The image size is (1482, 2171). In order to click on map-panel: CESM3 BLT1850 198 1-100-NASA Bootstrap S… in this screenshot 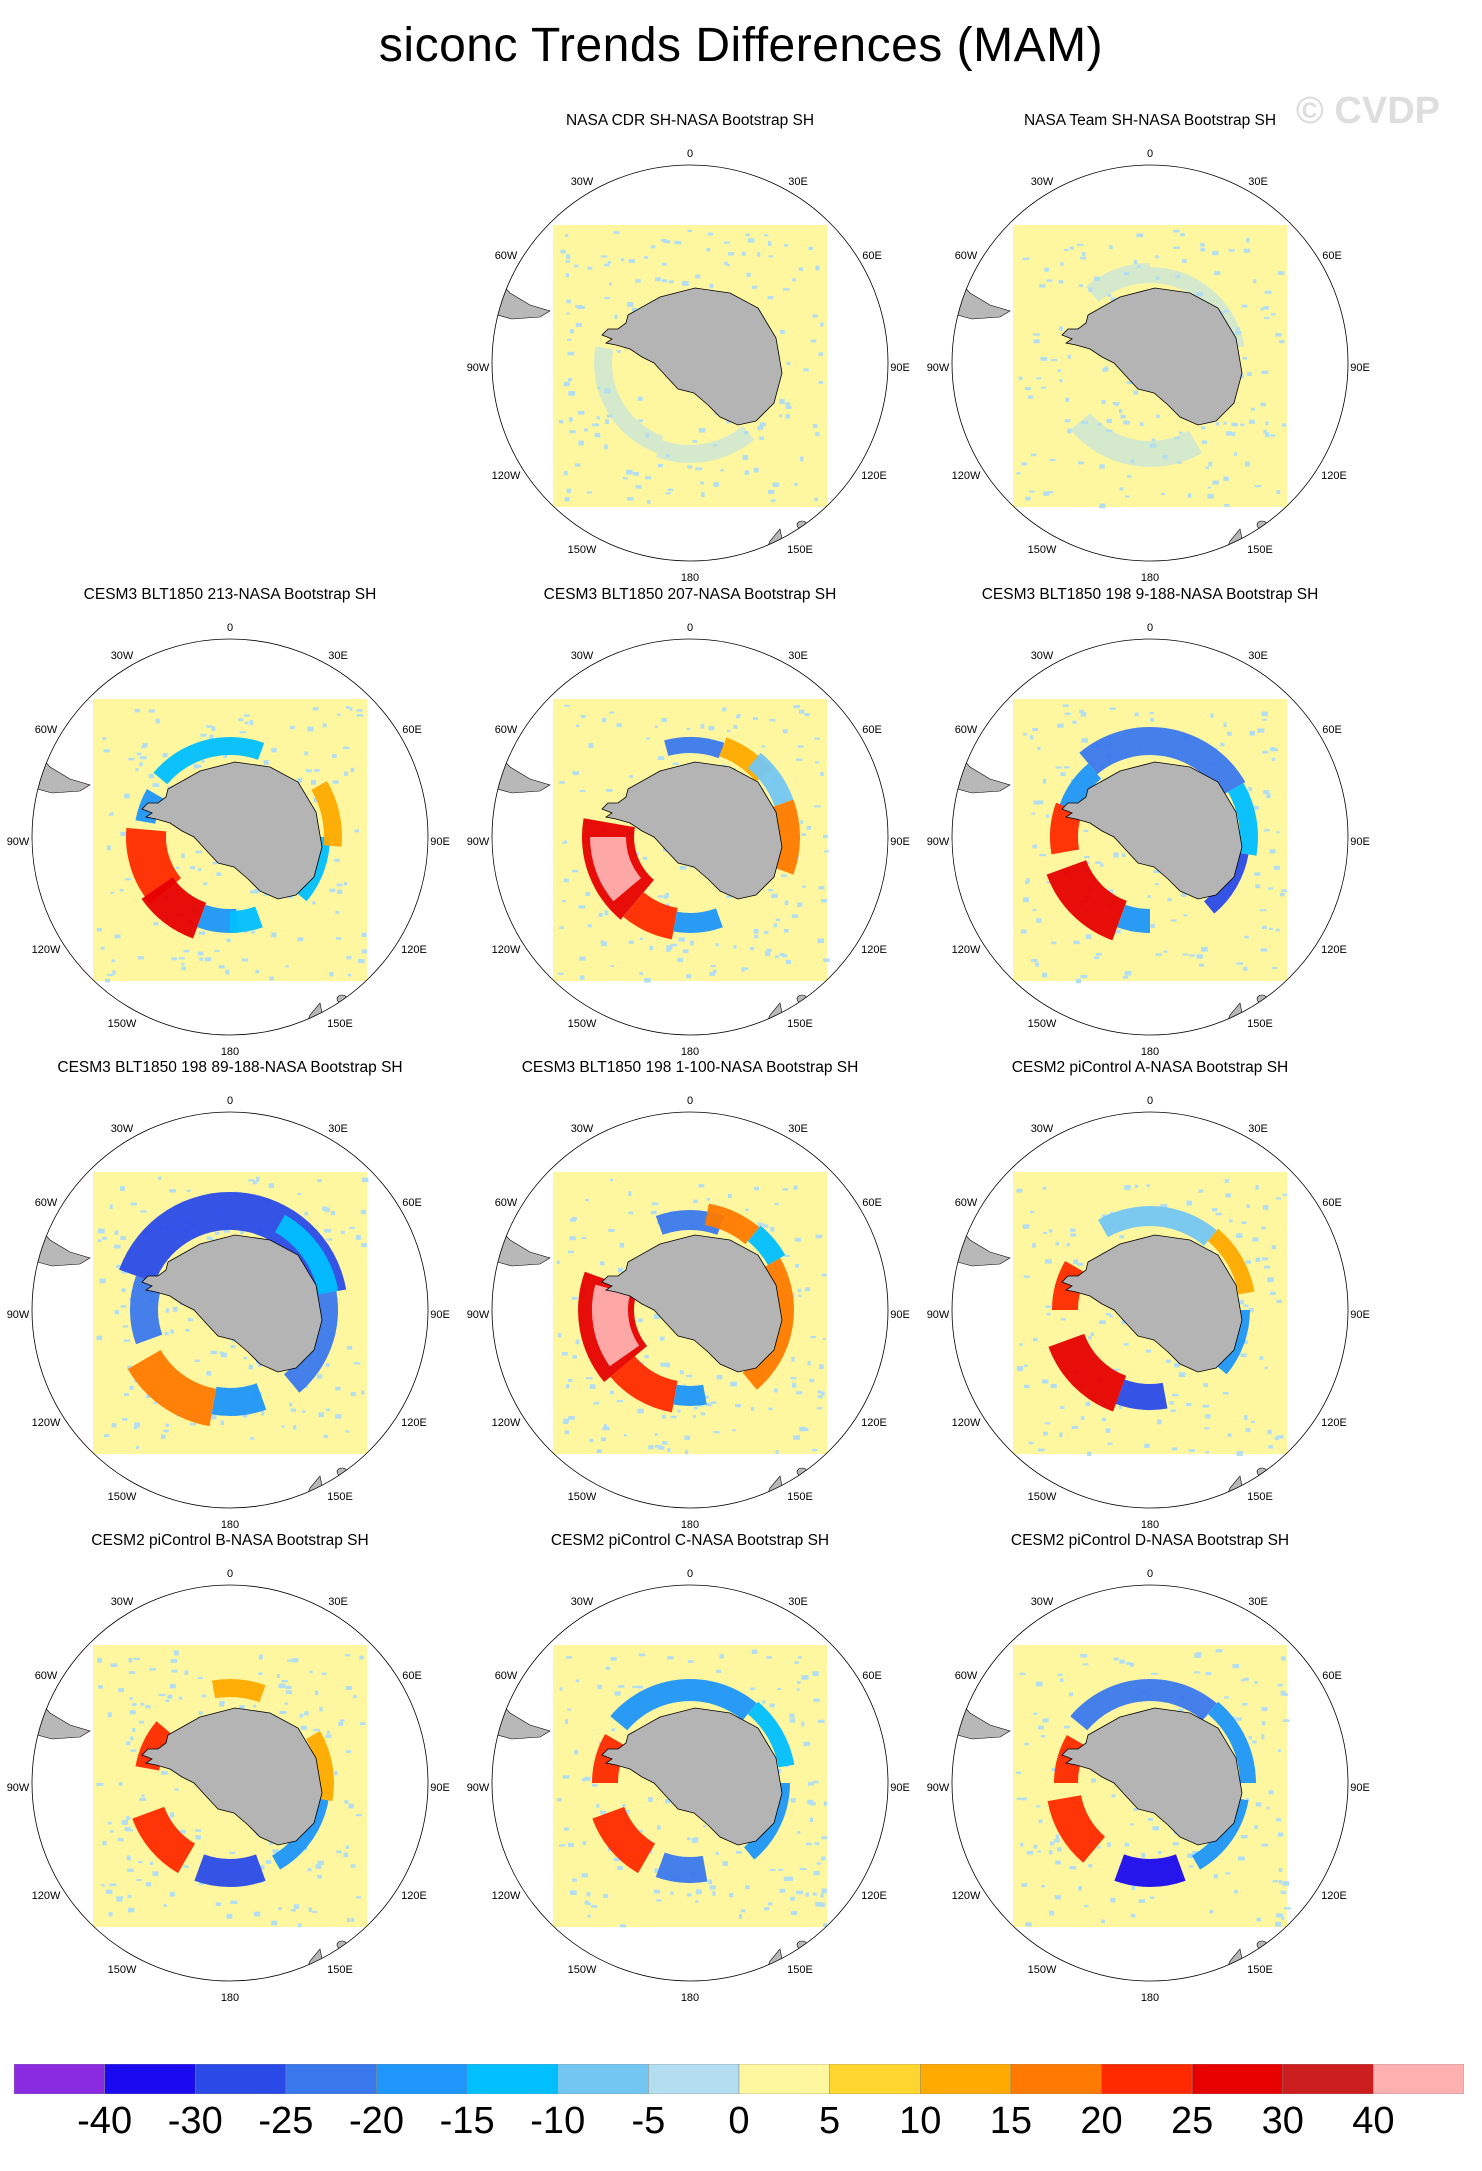, I will do `click(690, 1295)`.